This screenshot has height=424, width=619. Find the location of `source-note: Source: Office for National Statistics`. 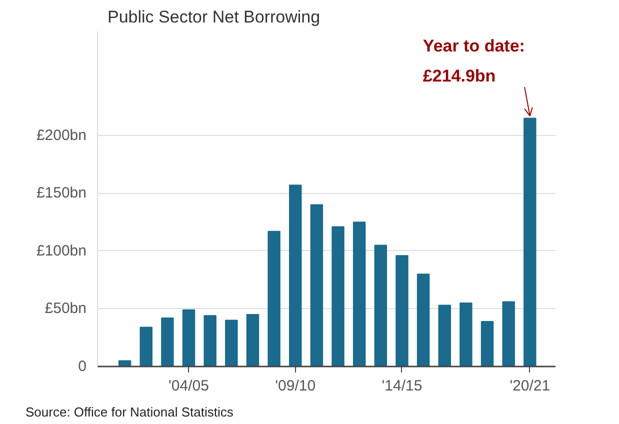

source-note: Source: Office for National Statistics is located at coordinates (130, 412).